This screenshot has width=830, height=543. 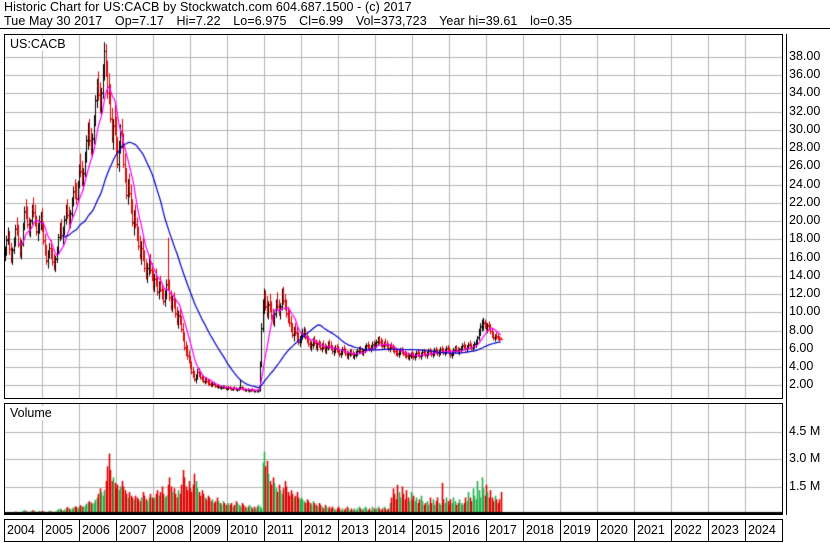 I want to click on price-tick-8.00: 8.00, so click(x=801, y=329).